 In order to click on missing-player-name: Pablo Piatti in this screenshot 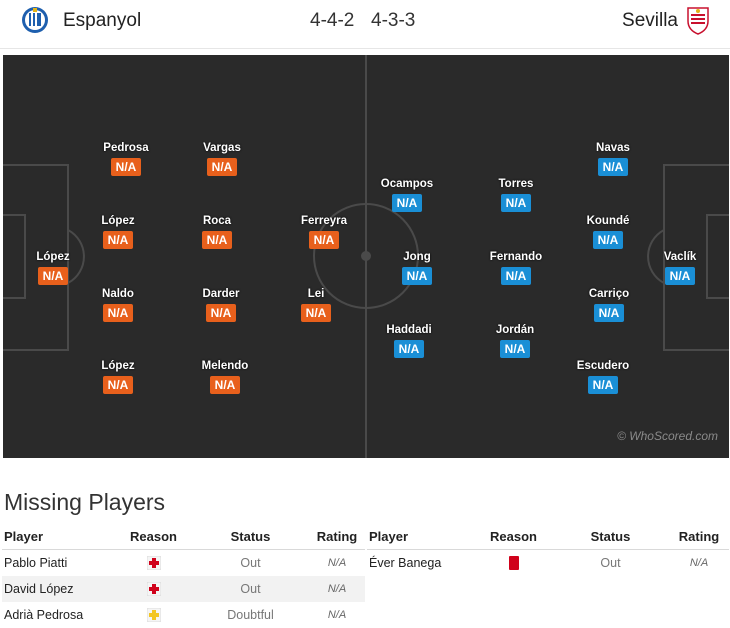, I will do `click(36, 563)`.